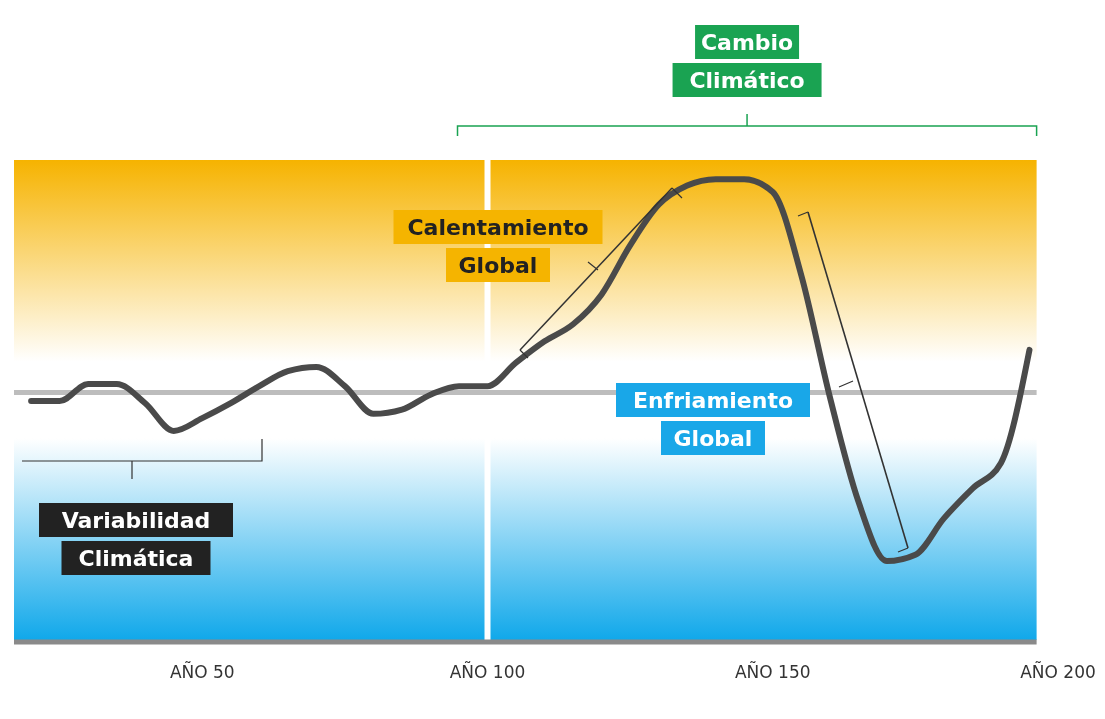  Describe the element at coordinates (772, 671) in the screenshot. I see `x-tick-label: AÑO 150` at that location.